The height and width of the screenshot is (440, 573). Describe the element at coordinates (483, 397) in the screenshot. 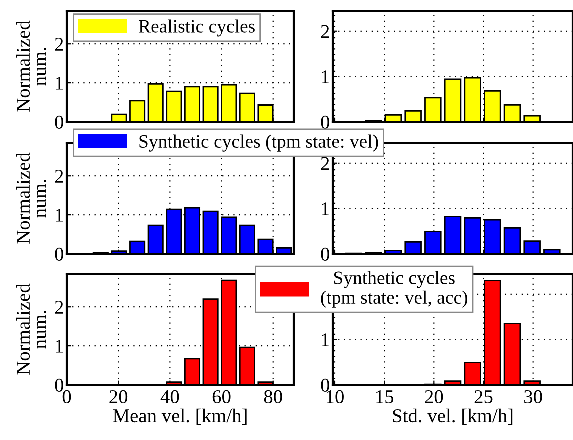

I see `x-tick-label: 25` at that location.